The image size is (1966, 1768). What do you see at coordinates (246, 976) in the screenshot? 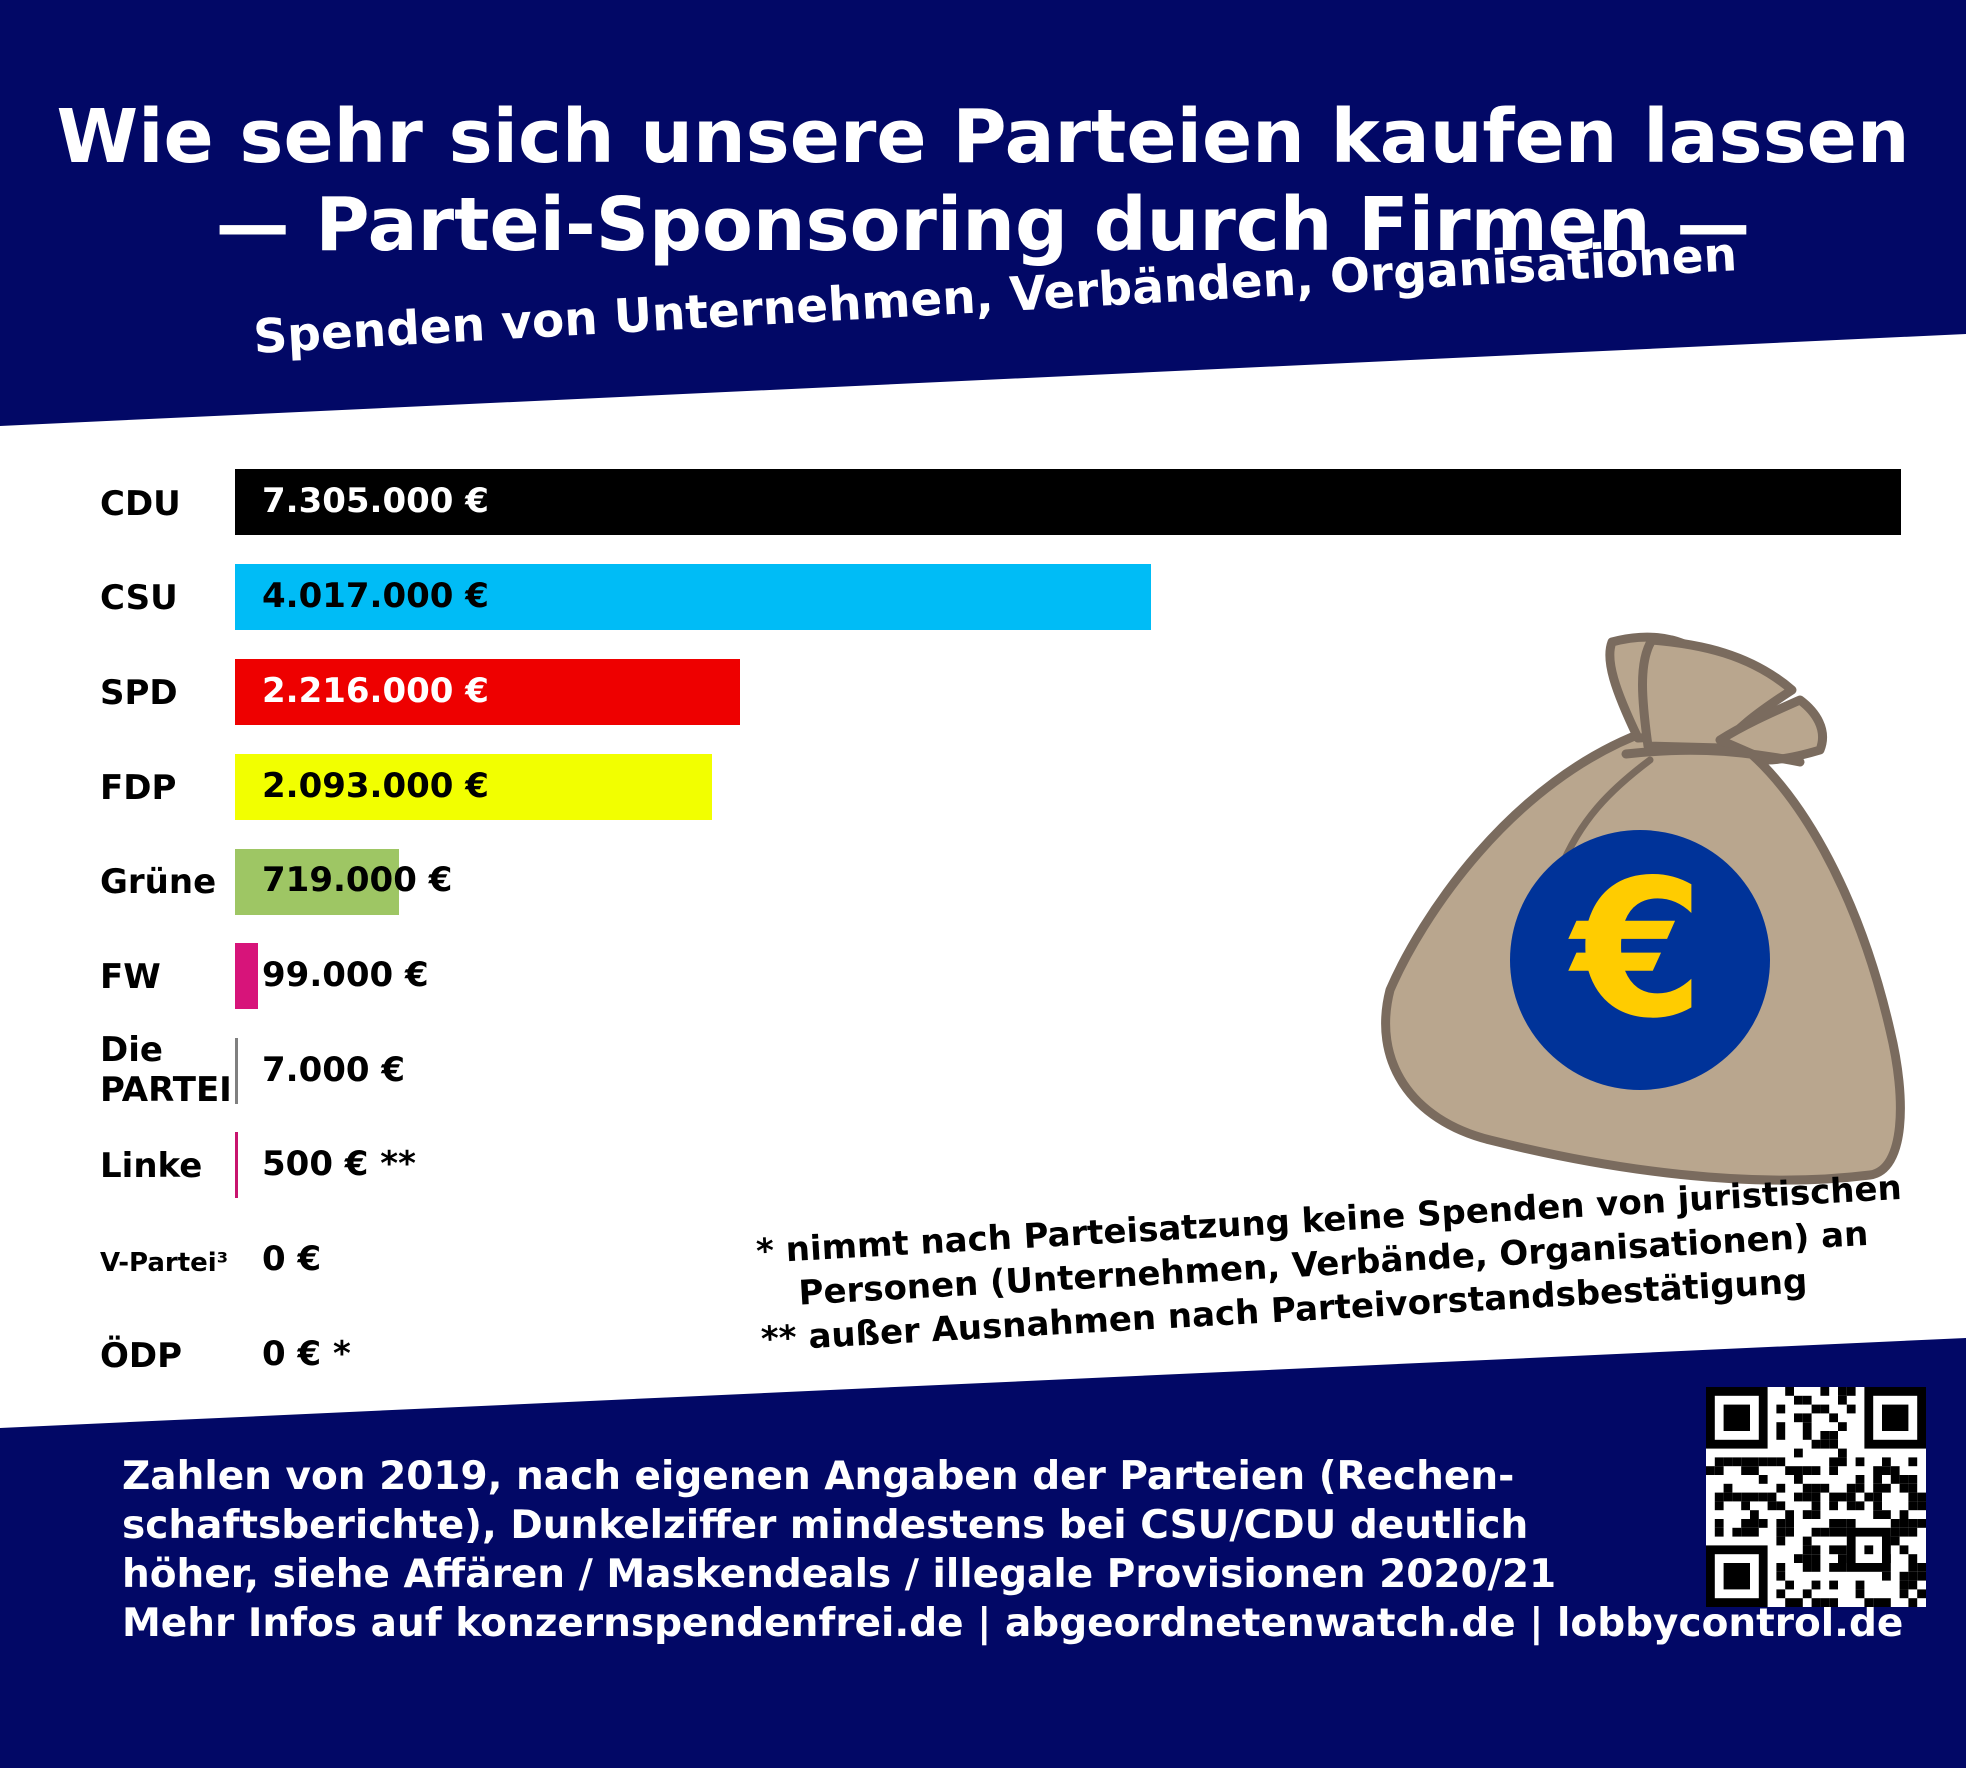
I see `bar-fw` at bounding box center [246, 976].